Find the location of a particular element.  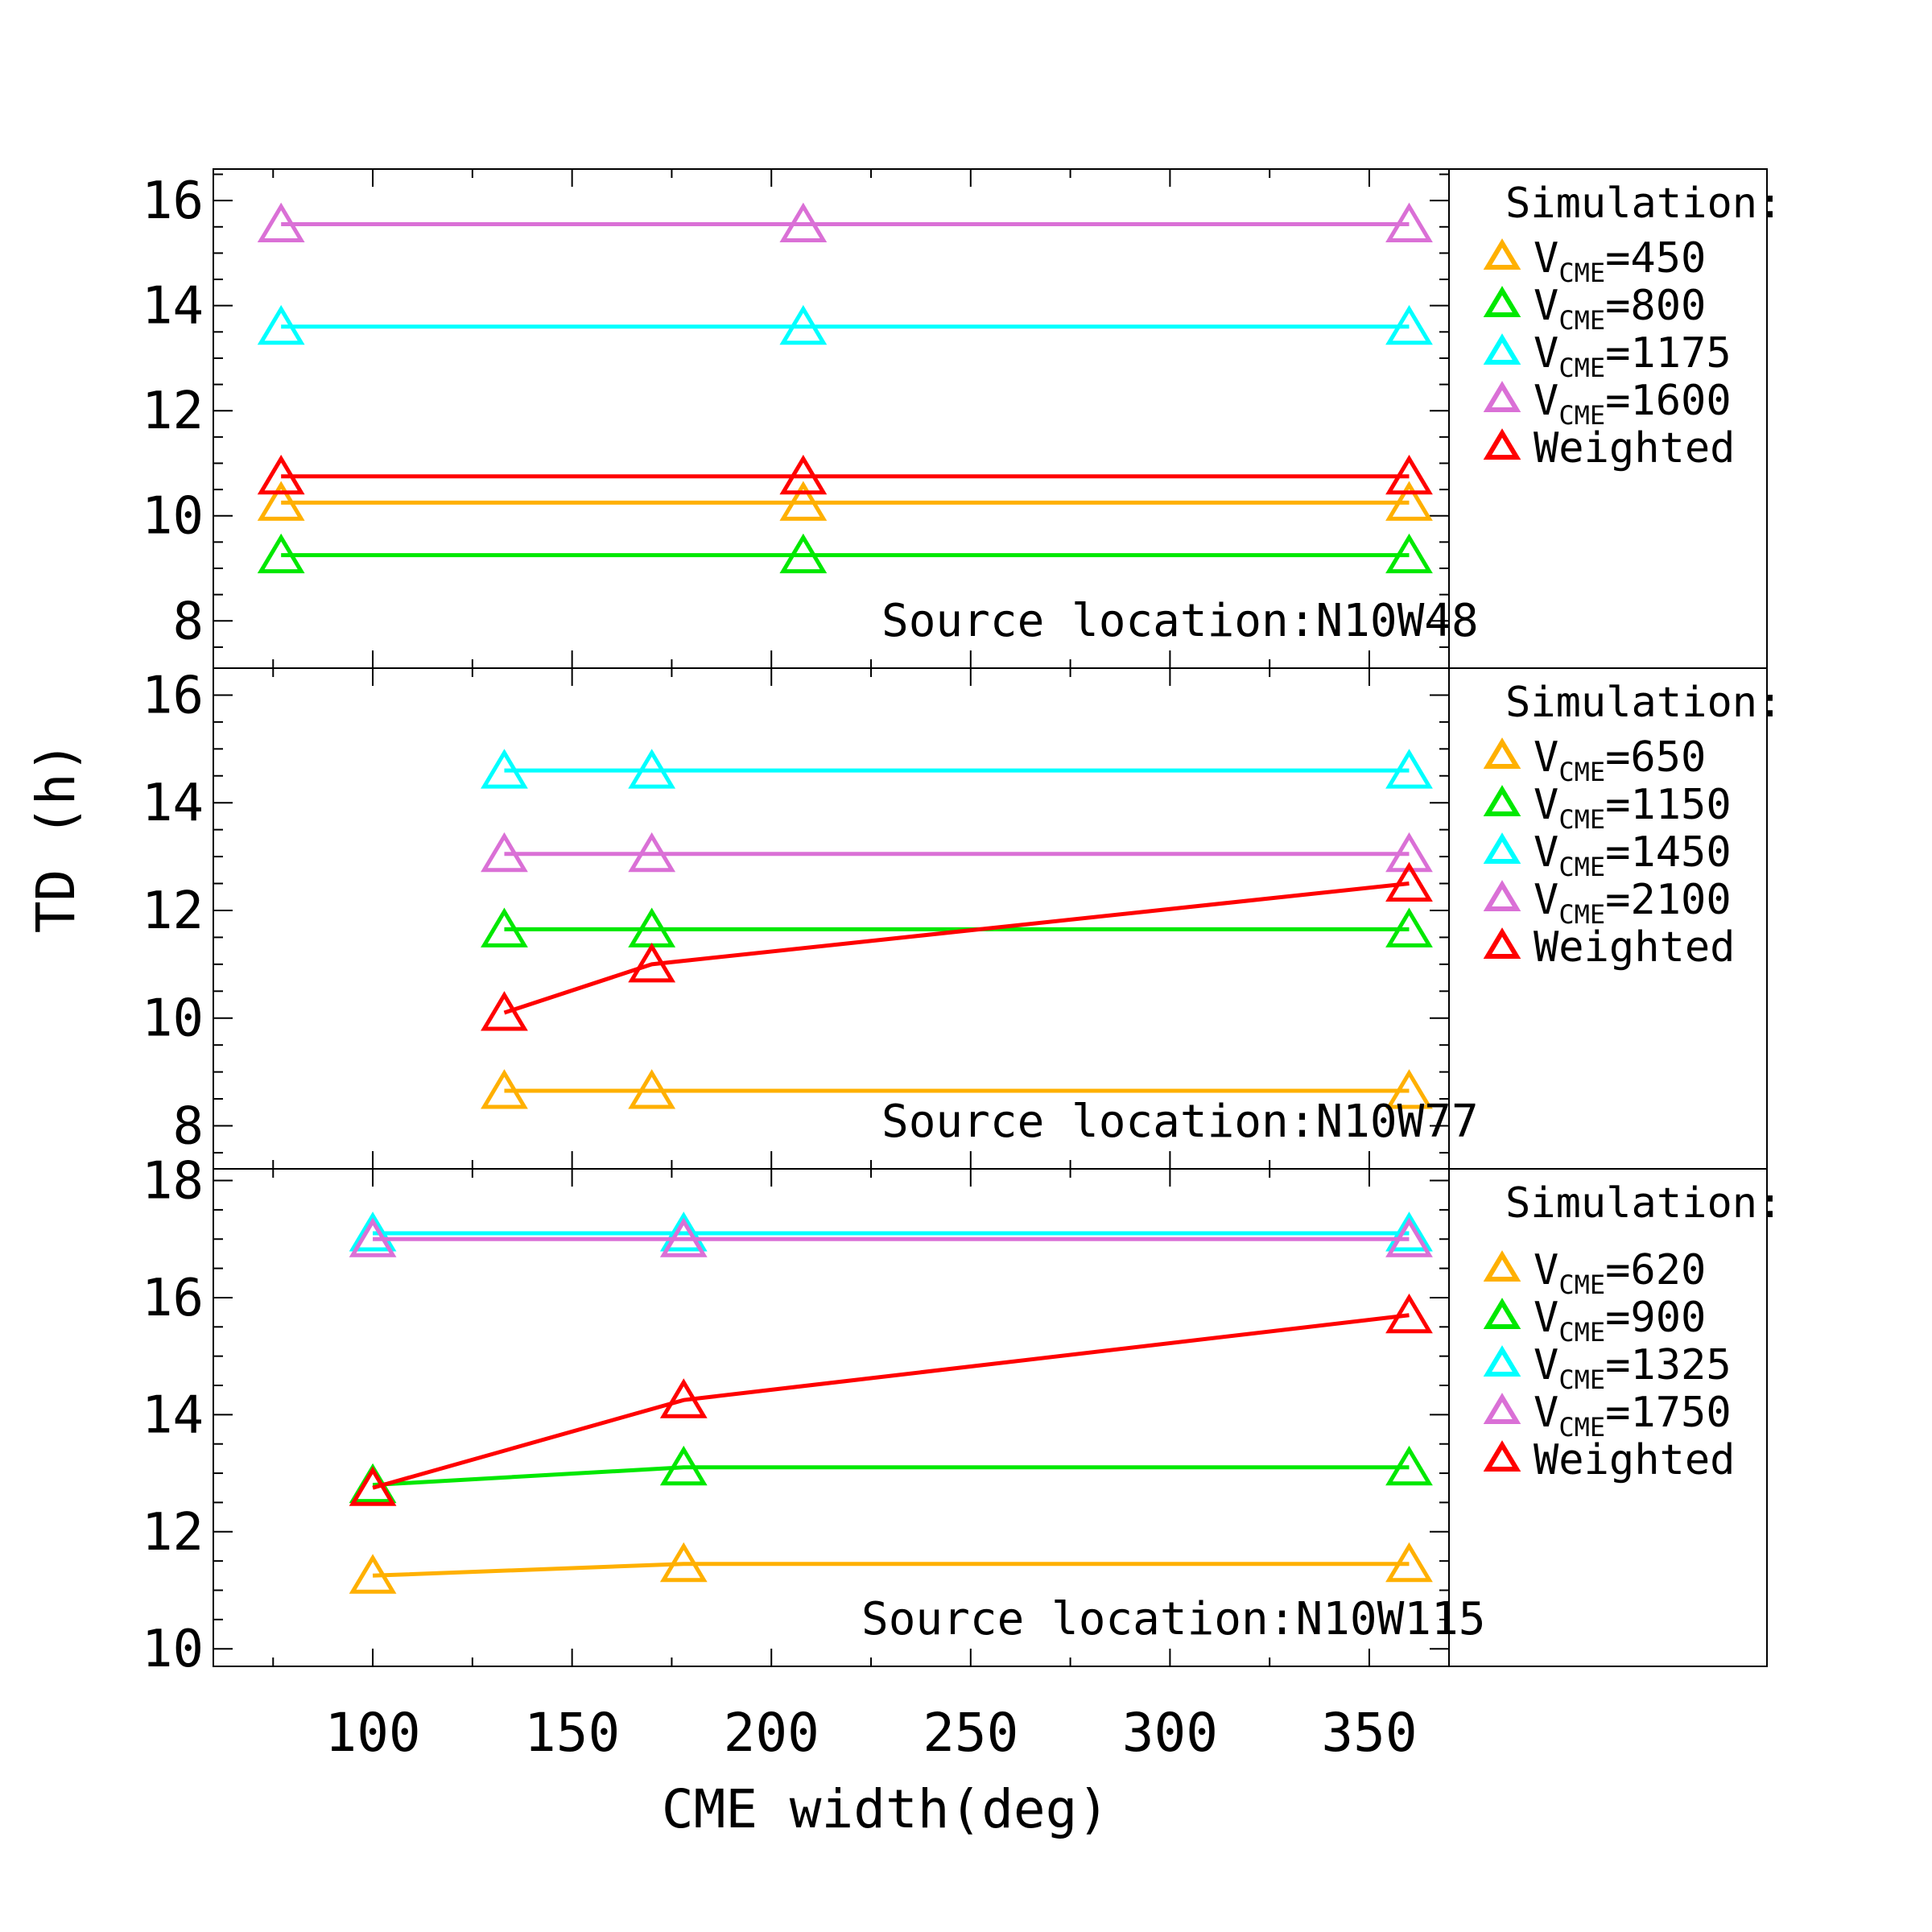

legend-entry: VCME=1450 is located at coordinates (1633, 855).